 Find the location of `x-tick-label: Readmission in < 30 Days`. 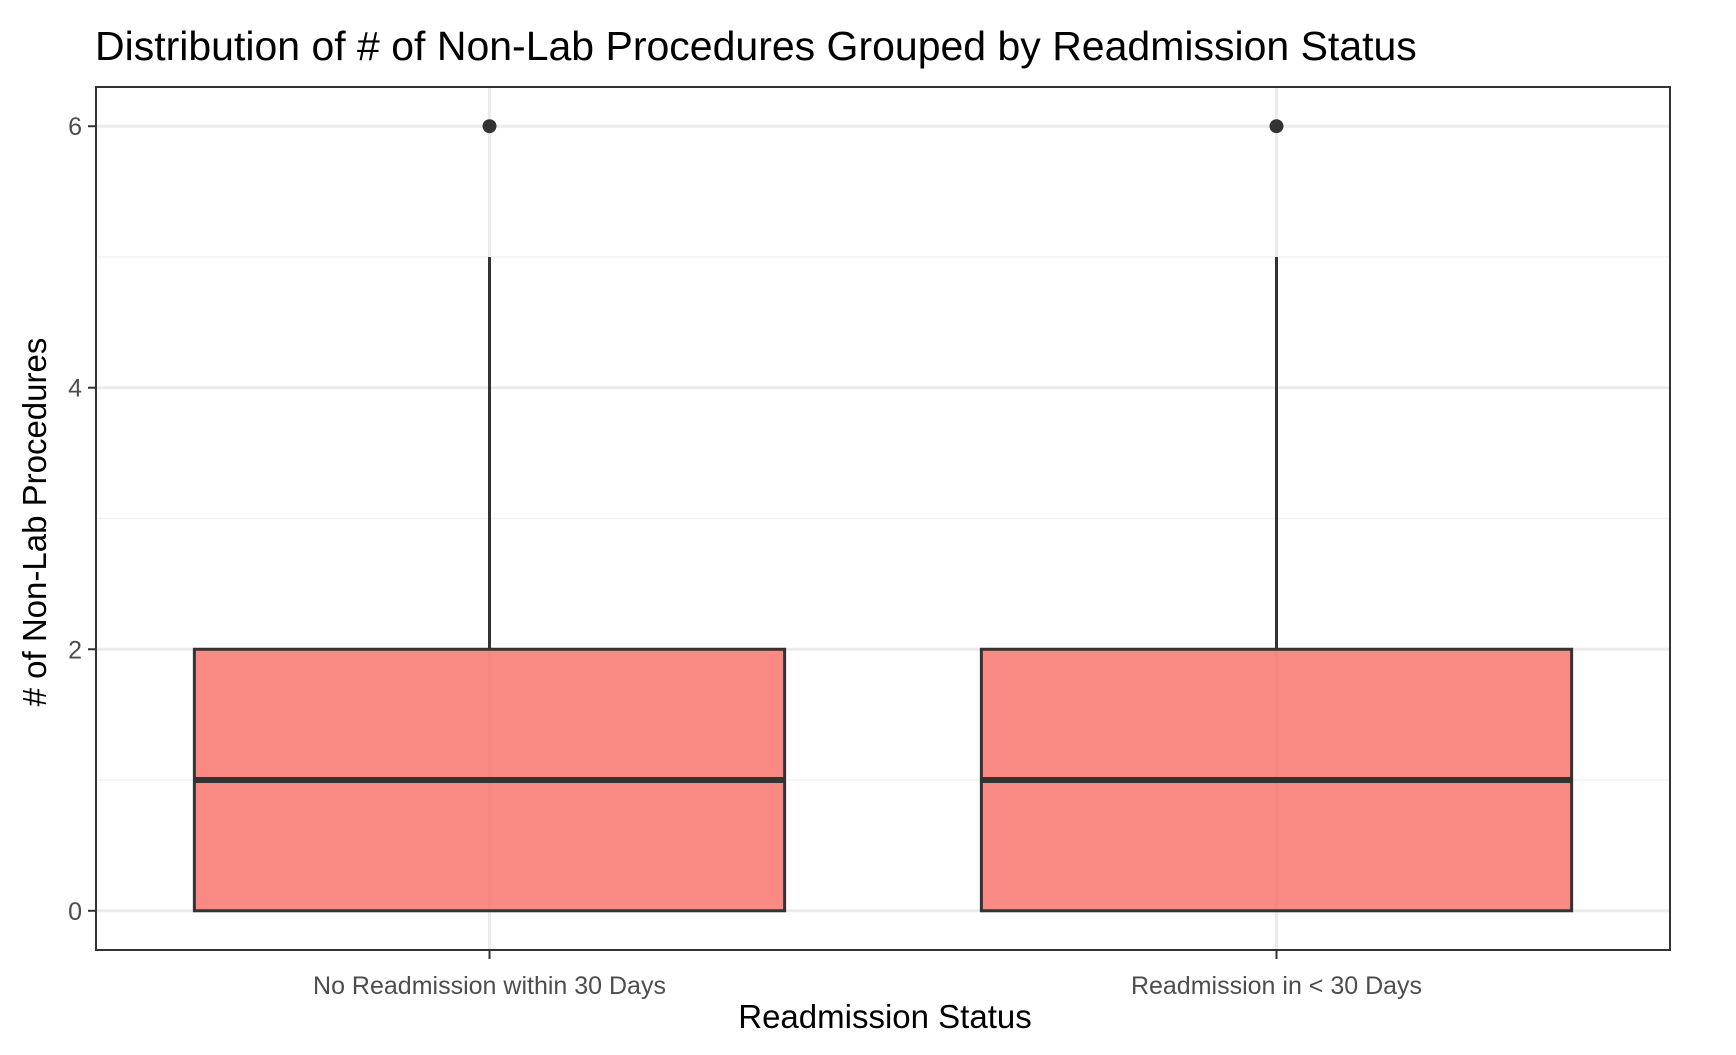

x-tick-label: Readmission in < 30 Days is located at coordinates (1276, 986).